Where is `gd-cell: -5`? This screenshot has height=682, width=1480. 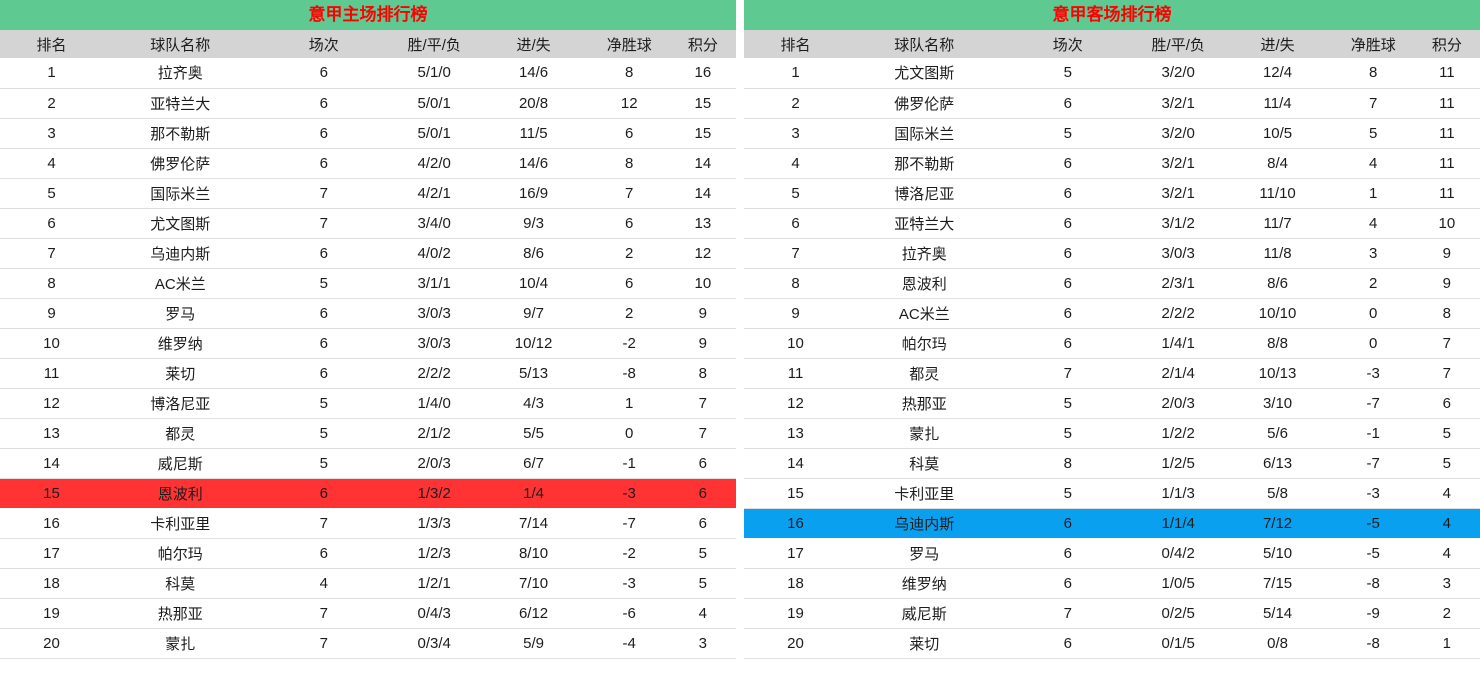
gd-cell: -5 is located at coordinates (1373, 523).